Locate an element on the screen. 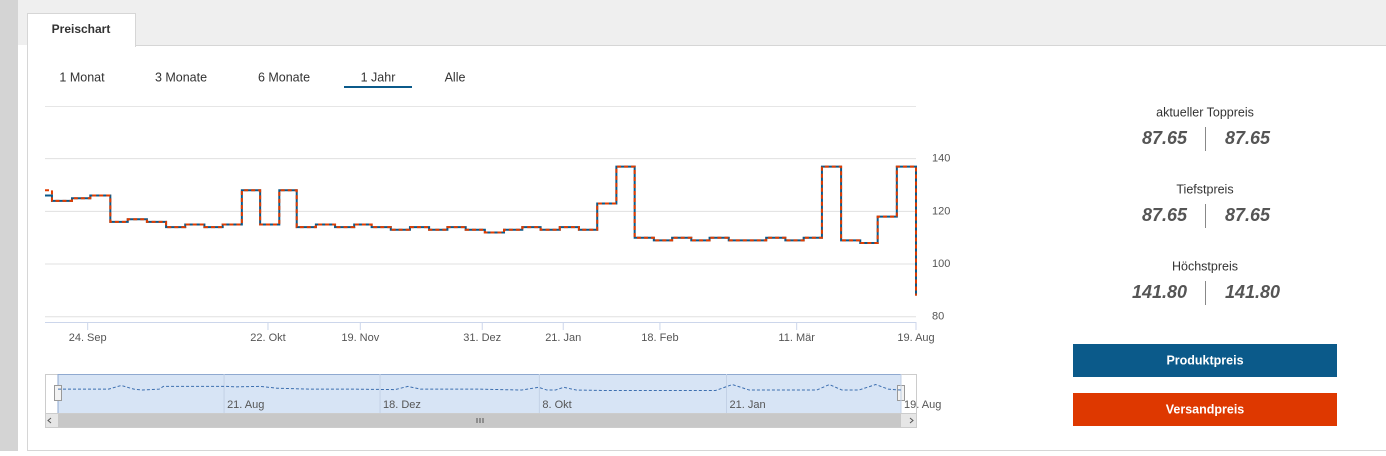 This screenshot has width=1386, height=456. x-tick-label: 18. Dez is located at coordinates (402, 405).